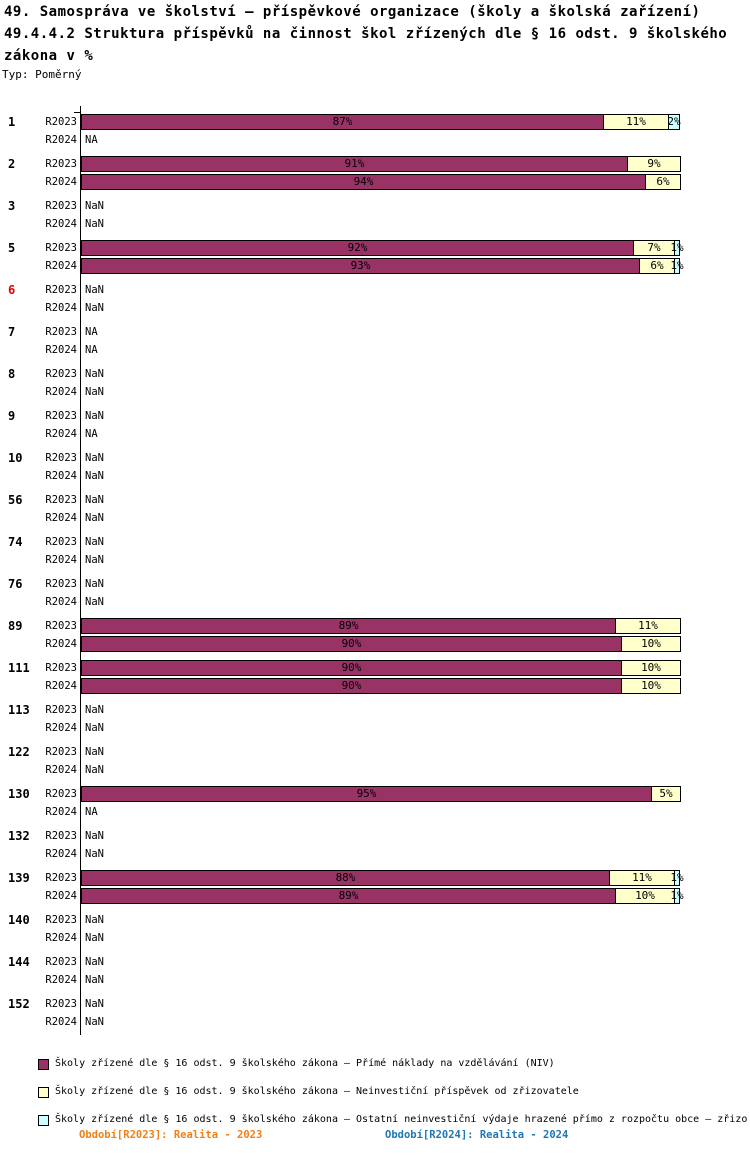 This screenshot has width=750, height=1168. I want to click on stacked-bar: 89% 10% 1%, so click(382, 896).